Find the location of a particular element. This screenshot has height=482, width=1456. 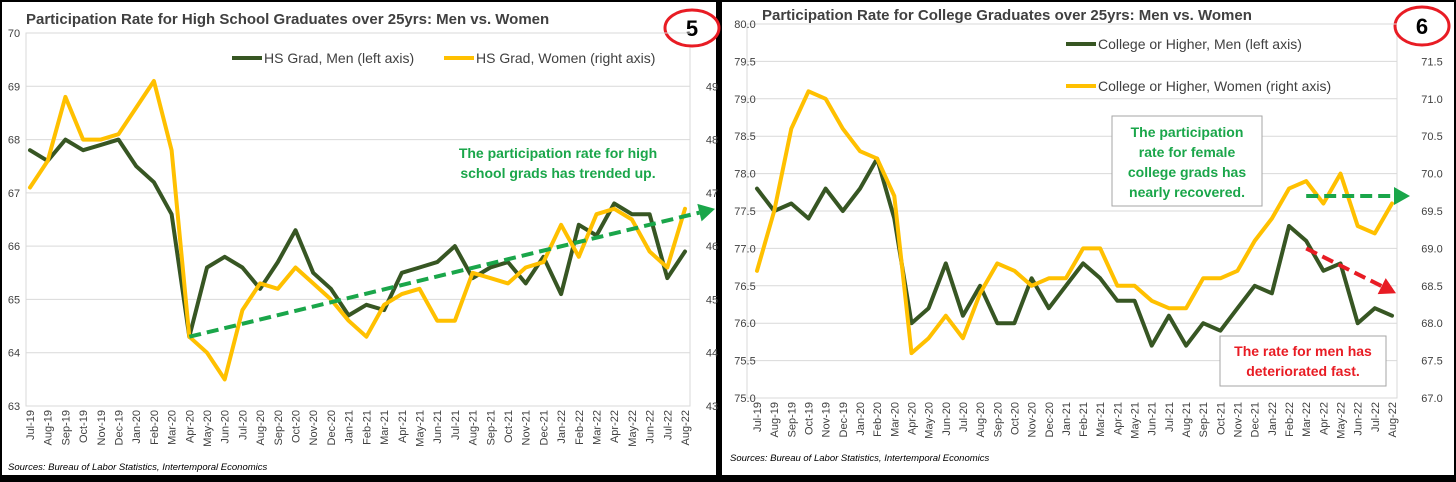

hs-x-tick-label: Jul-22 is located at coordinates (668, 425).